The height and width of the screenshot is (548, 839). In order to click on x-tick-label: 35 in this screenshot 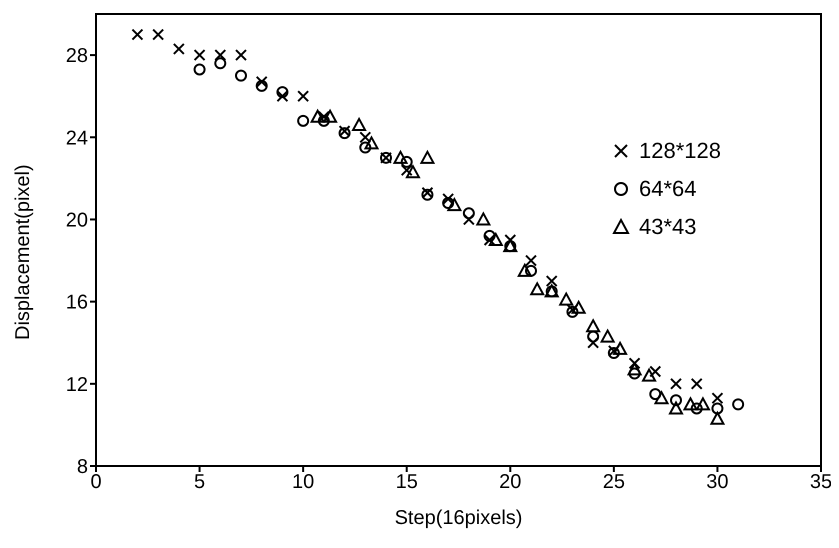, I will do `click(821, 482)`.